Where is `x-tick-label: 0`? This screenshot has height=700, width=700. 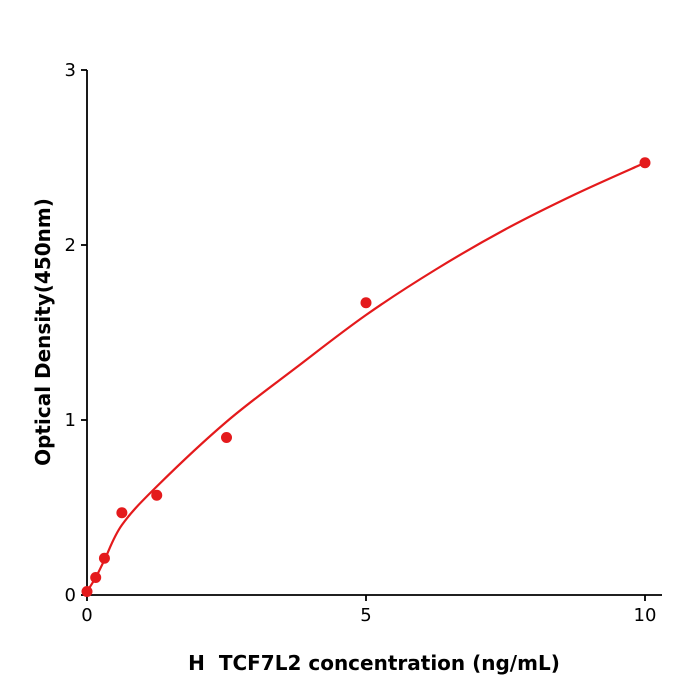
x-tick-label: 0 is located at coordinates (86, 615).